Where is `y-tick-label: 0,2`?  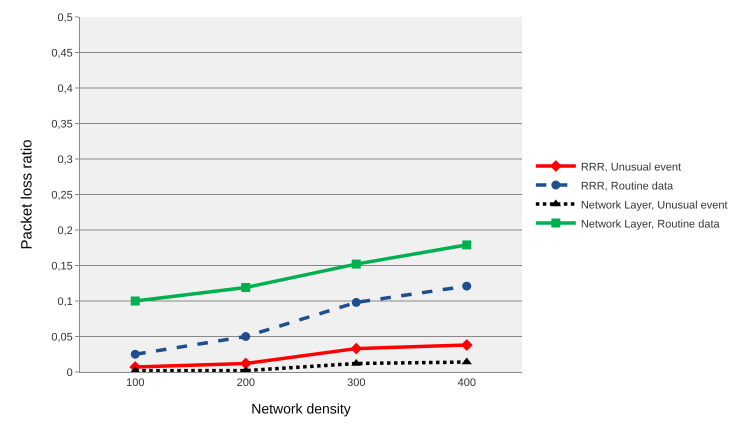 y-tick-label: 0,2 is located at coordinates (65, 230).